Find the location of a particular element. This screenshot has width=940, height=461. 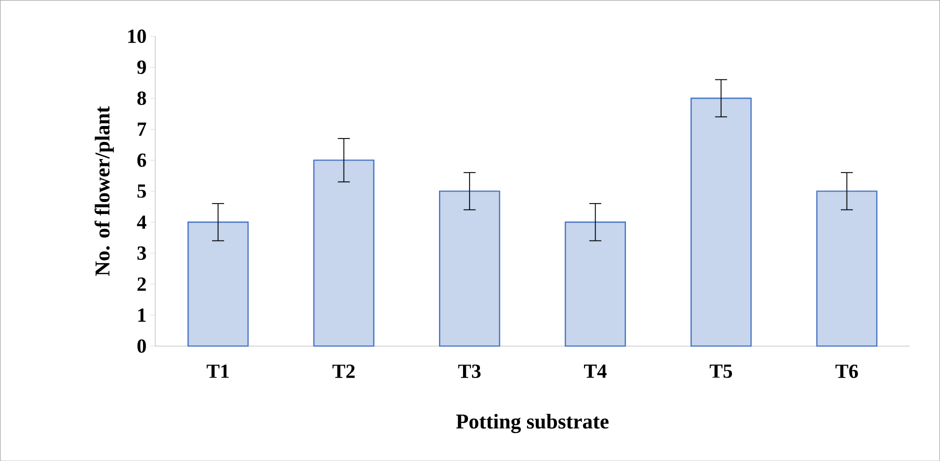

x-tick-label: T6 is located at coordinates (846, 371).